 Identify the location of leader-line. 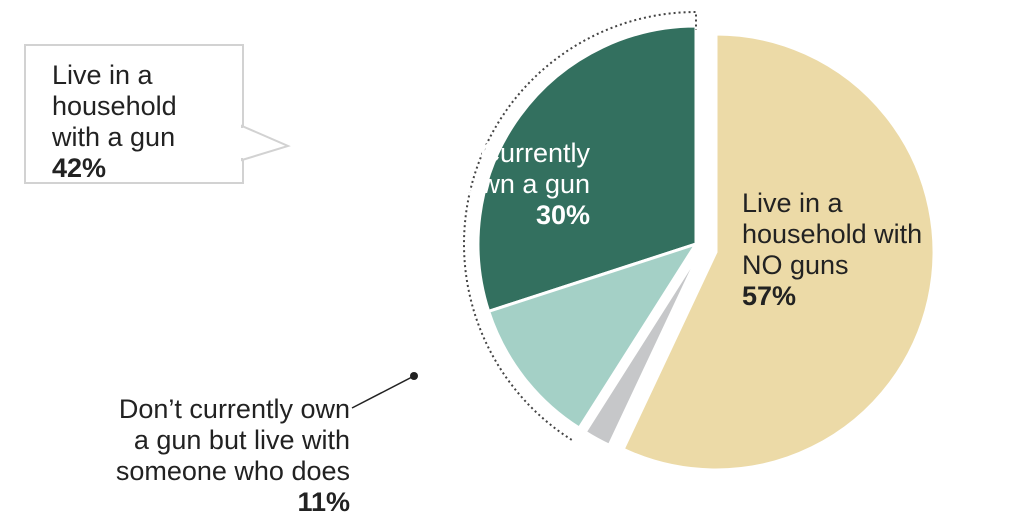
(383, 392).